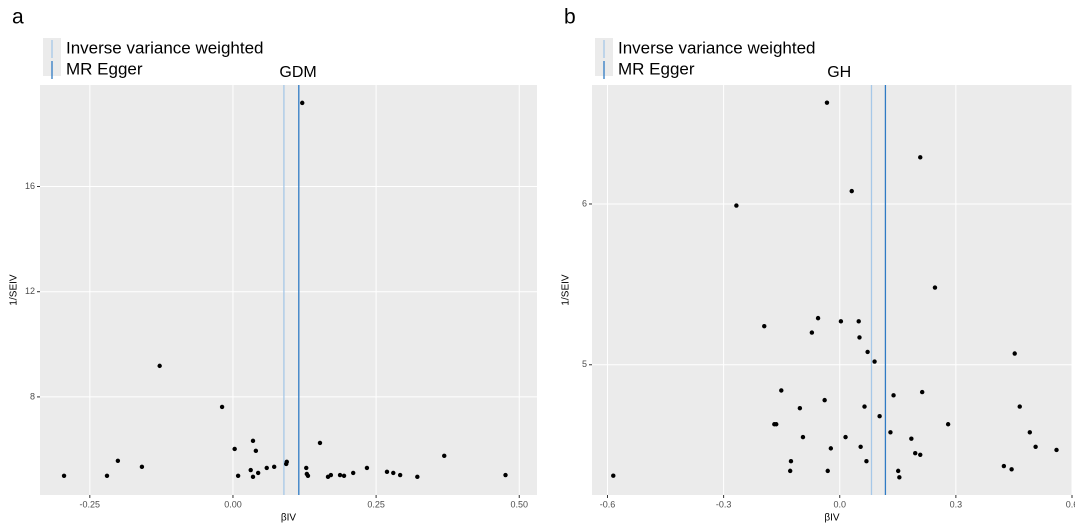  What do you see at coordinates (519, 504) in the screenshot?
I see `x-tick-label: 0.50` at bounding box center [519, 504].